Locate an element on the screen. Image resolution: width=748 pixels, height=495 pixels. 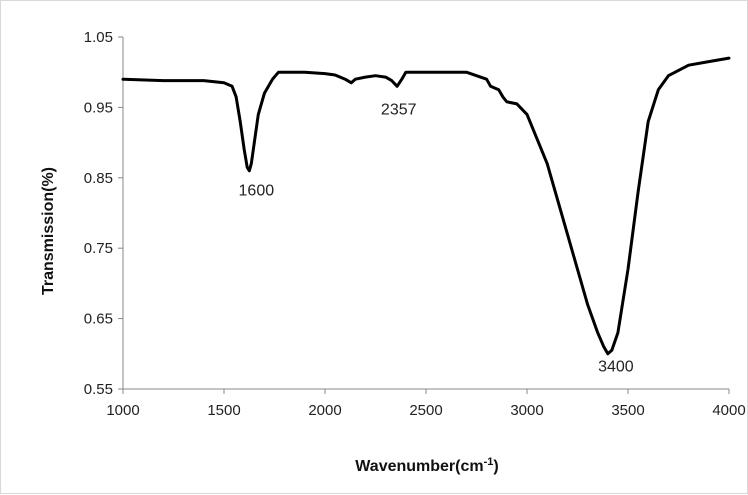
x-tick-label: 1000 is located at coordinates (122, 410).